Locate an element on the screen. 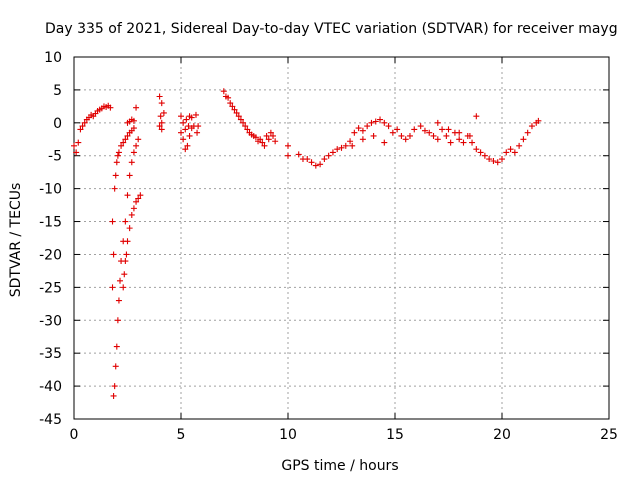 The image size is (640, 480). y-tick-label: -25 is located at coordinates (50, 288).